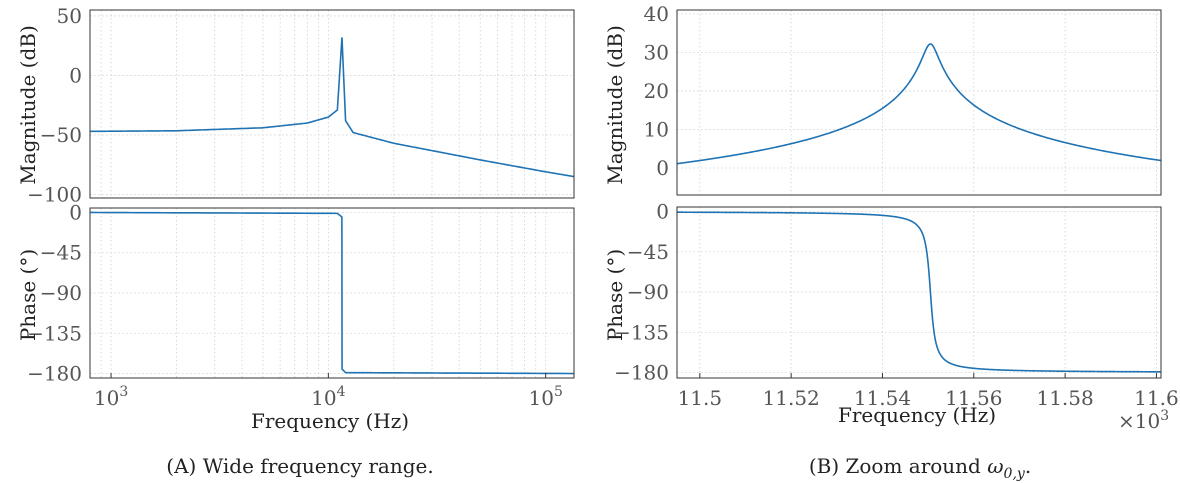 The width and height of the screenshot is (1180, 483). Describe the element at coordinates (700, 398) in the screenshot. I see `xtick-label: 11.5` at that location.